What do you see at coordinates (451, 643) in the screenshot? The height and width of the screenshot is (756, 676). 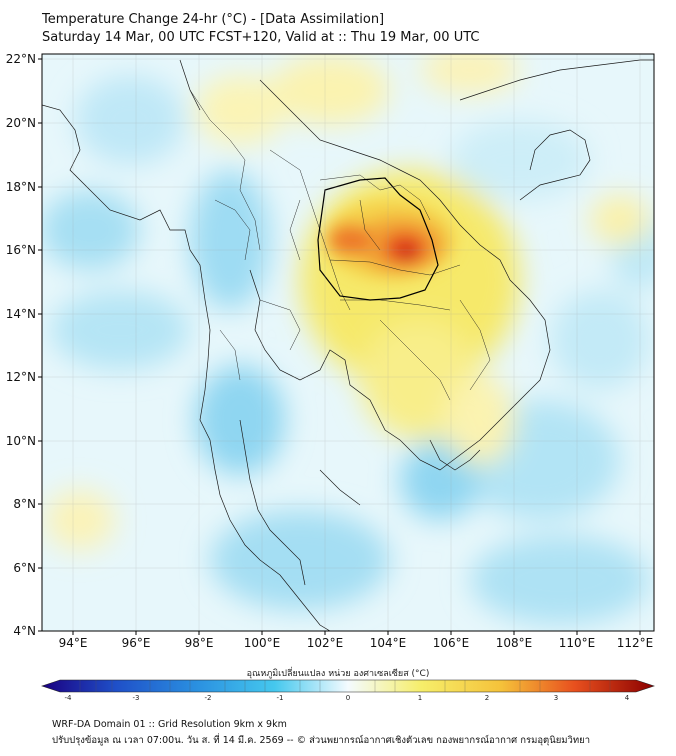 I see `lon-label-106: 106°E` at bounding box center [451, 643].